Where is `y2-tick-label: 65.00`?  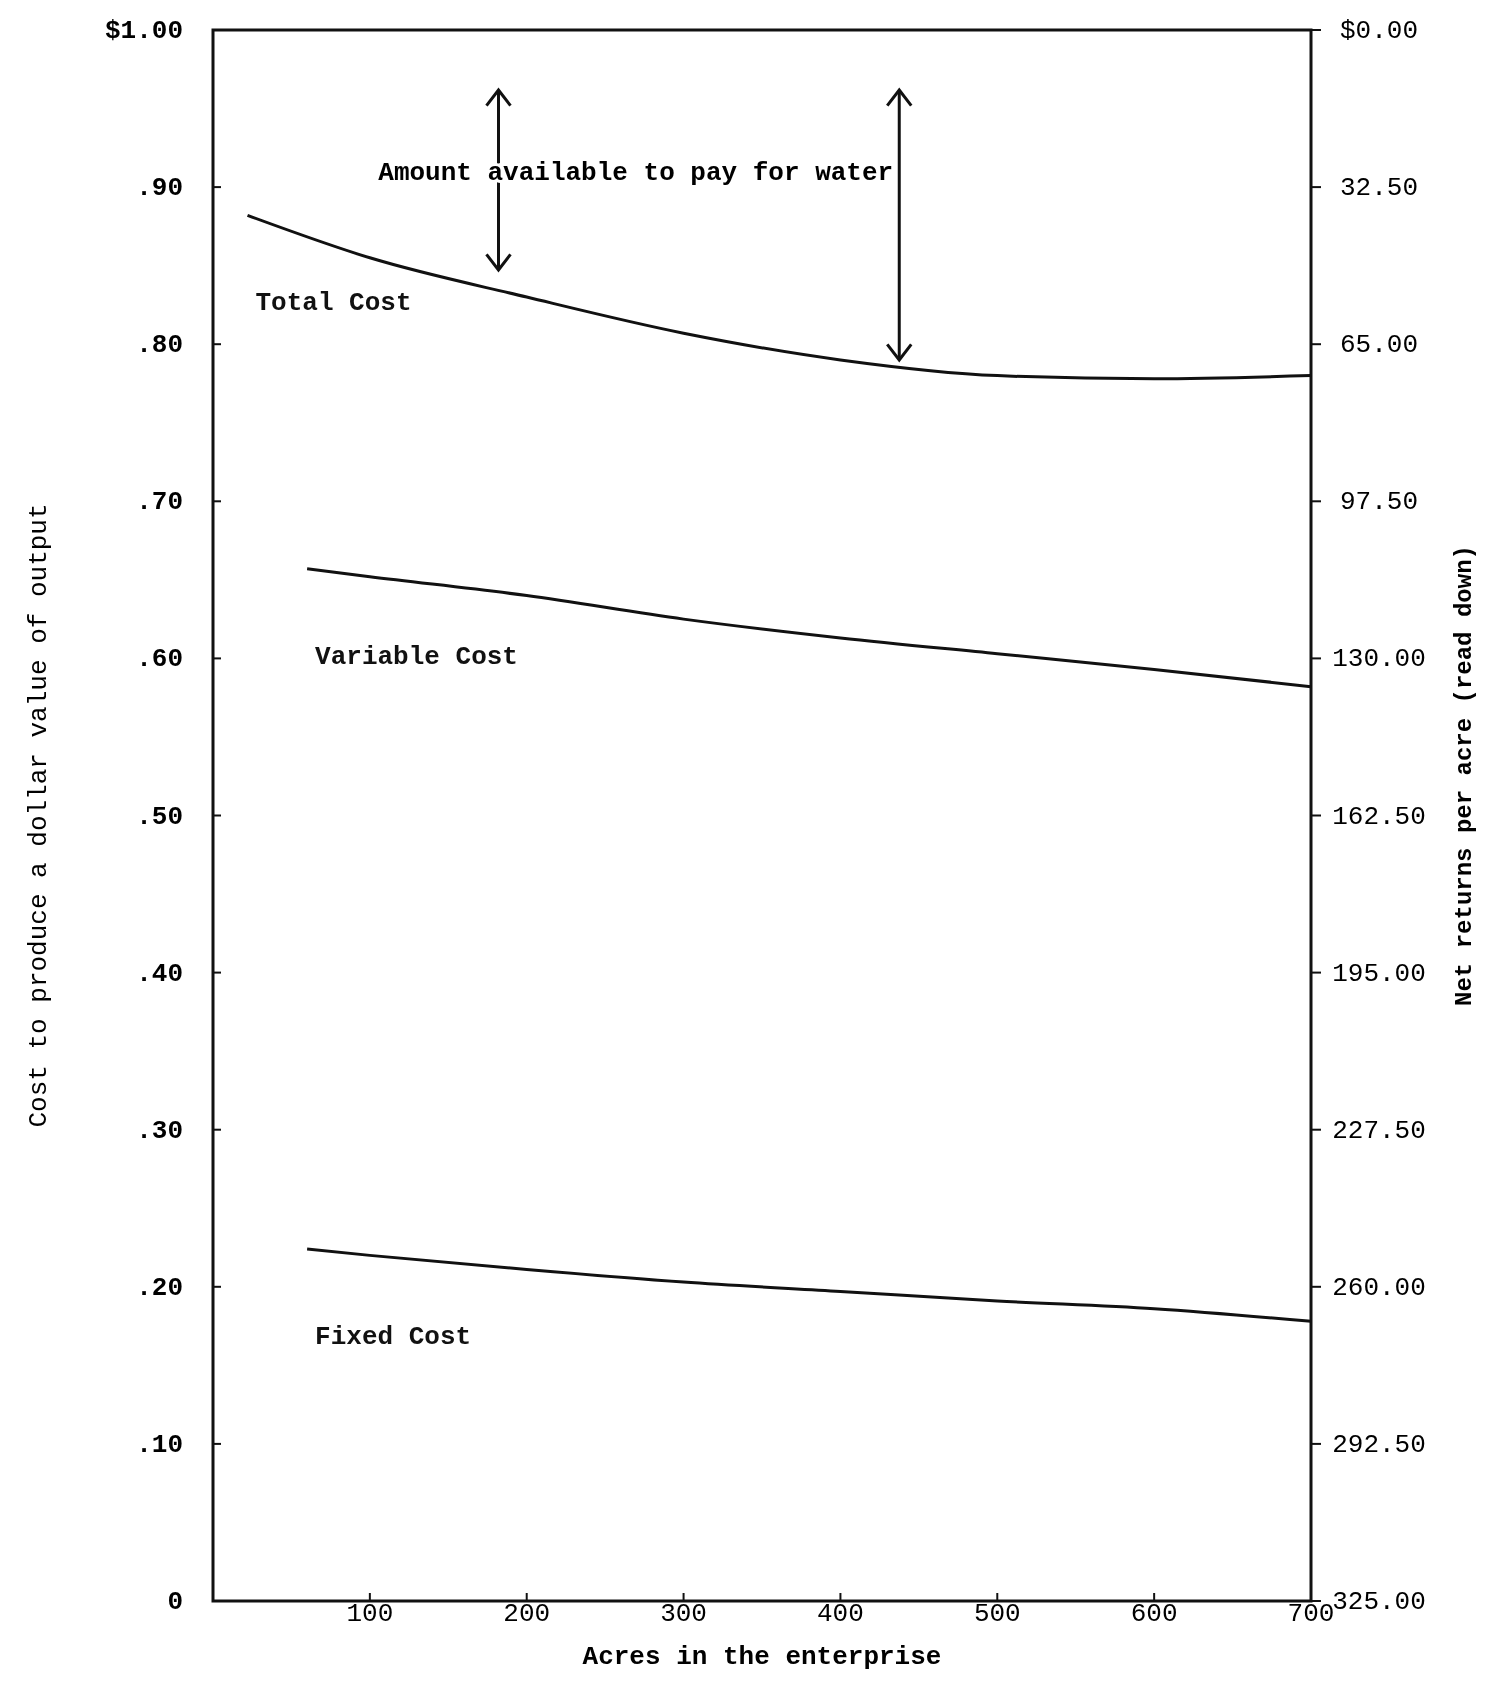 y2-tick-label: 65.00 is located at coordinates (1379, 345).